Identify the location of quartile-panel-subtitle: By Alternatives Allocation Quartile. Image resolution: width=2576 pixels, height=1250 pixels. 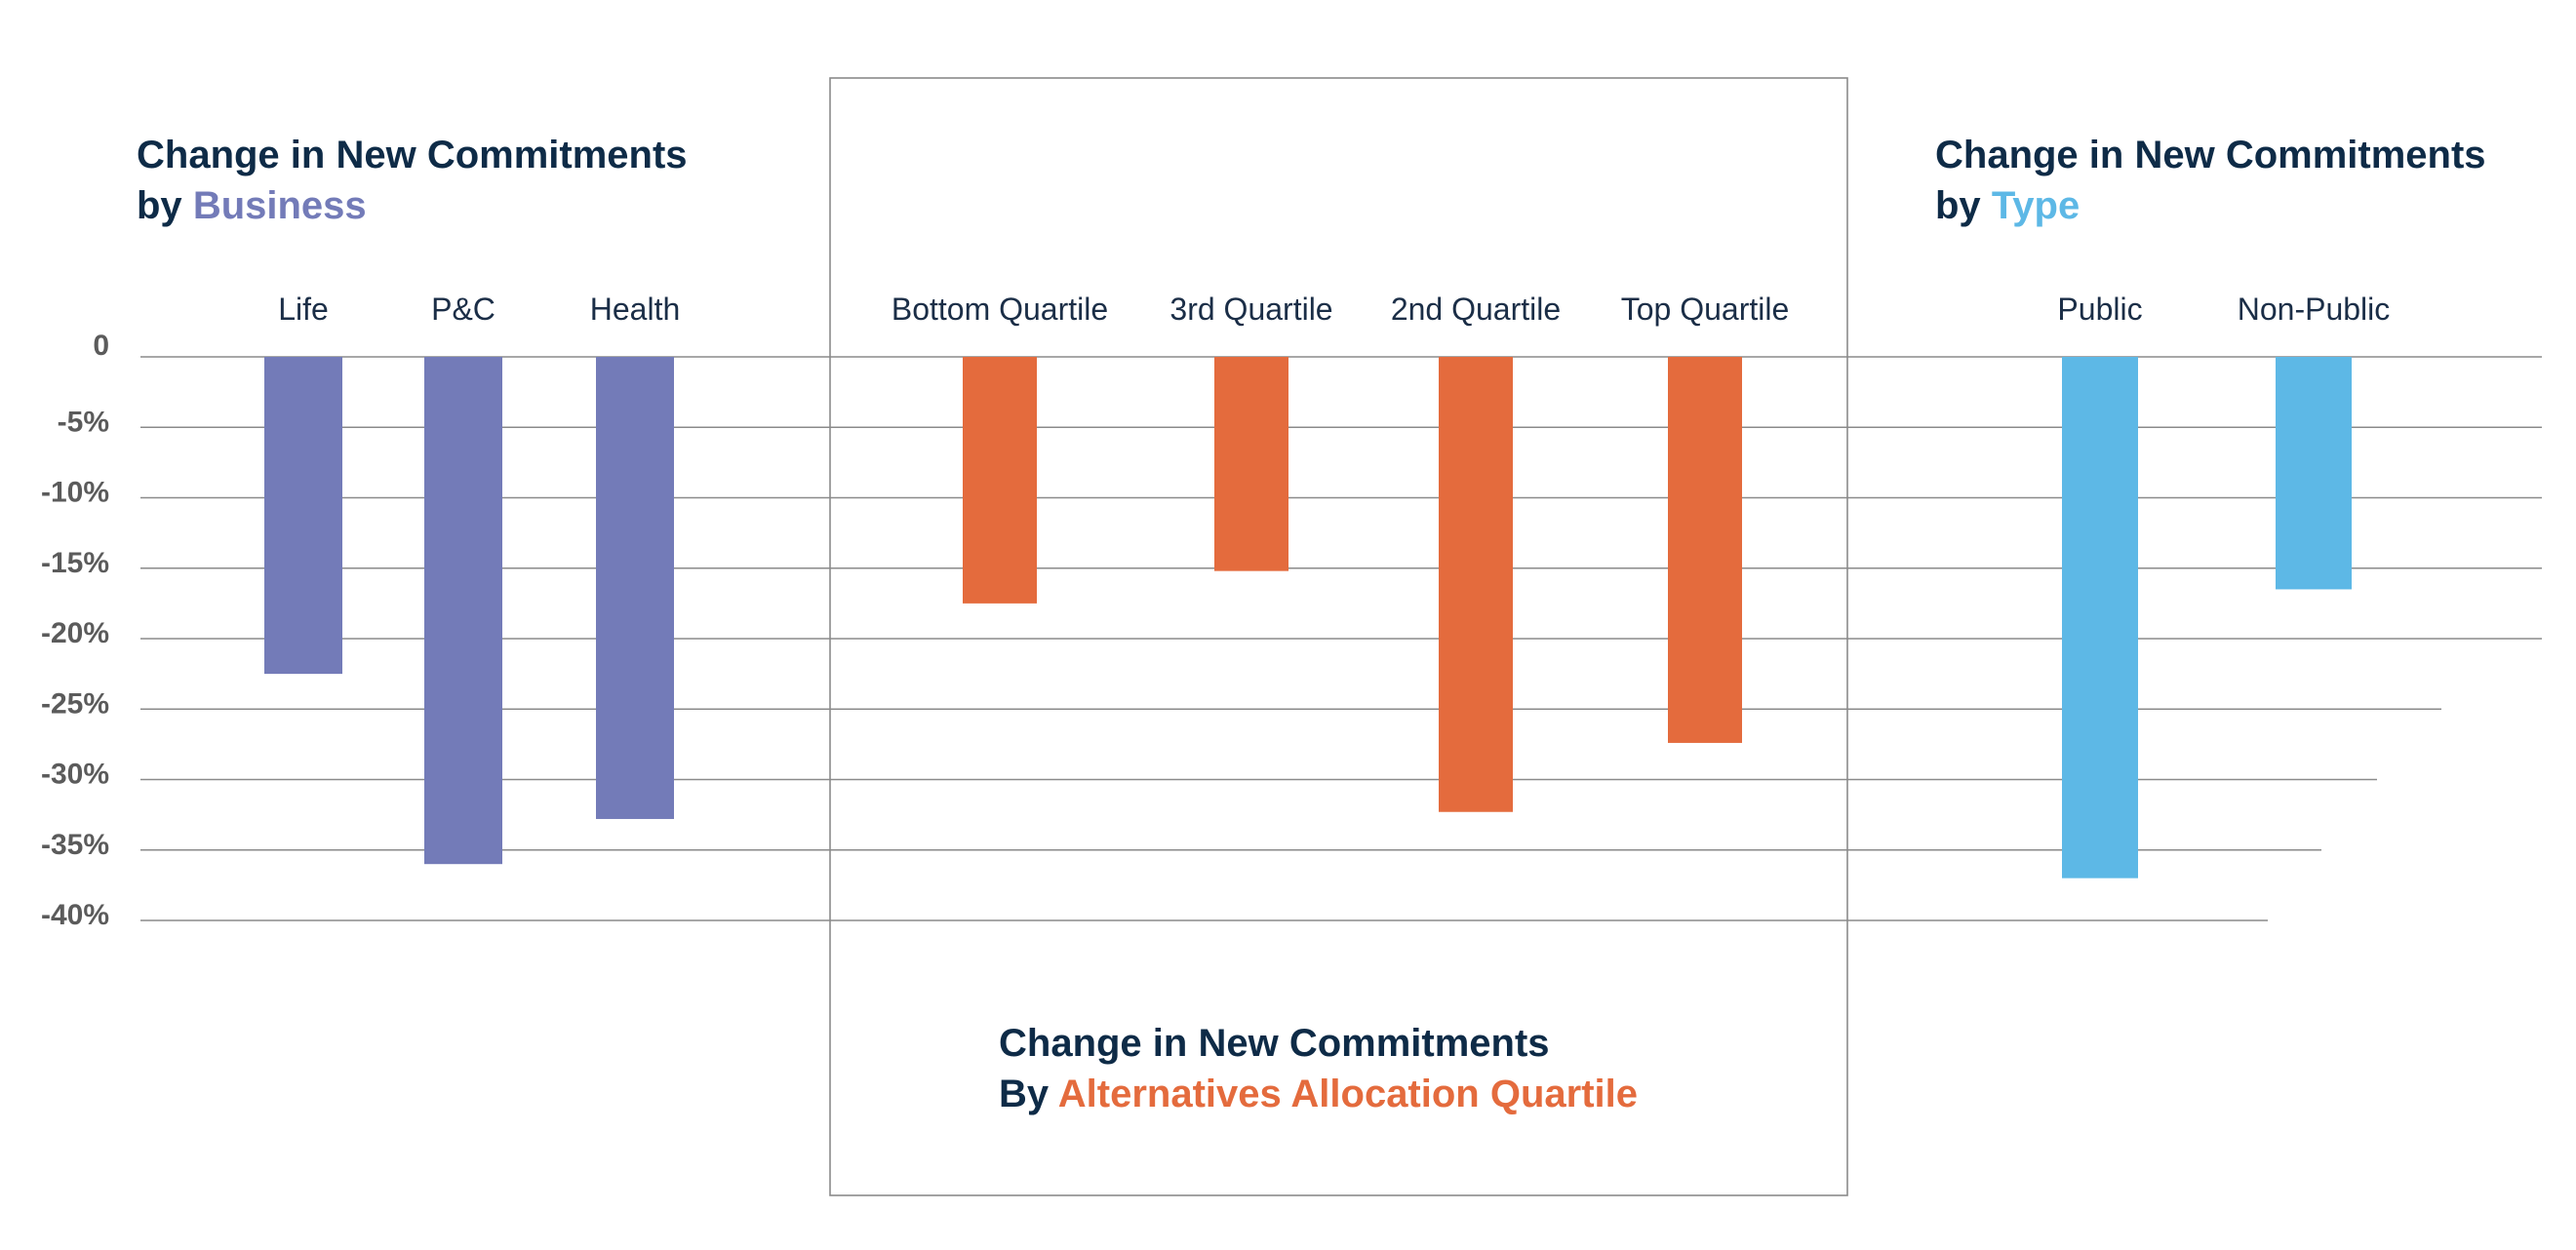
(1318, 1094).